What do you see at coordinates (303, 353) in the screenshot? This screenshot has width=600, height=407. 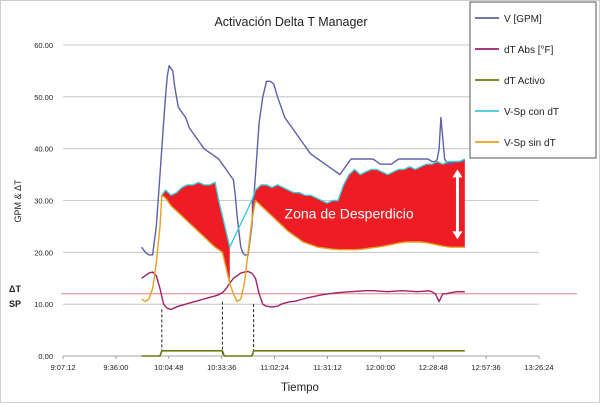 I see `series-line-dt_activo` at bounding box center [303, 353].